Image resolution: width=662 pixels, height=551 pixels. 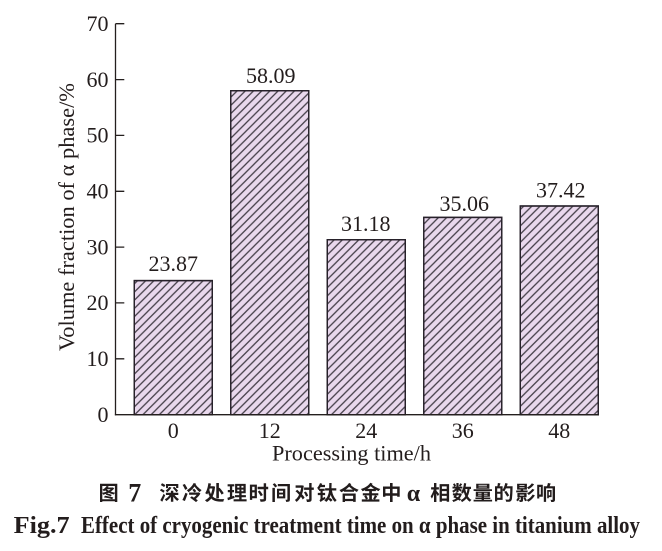 I want to click on svg-text: 12, so click(x=270, y=430).